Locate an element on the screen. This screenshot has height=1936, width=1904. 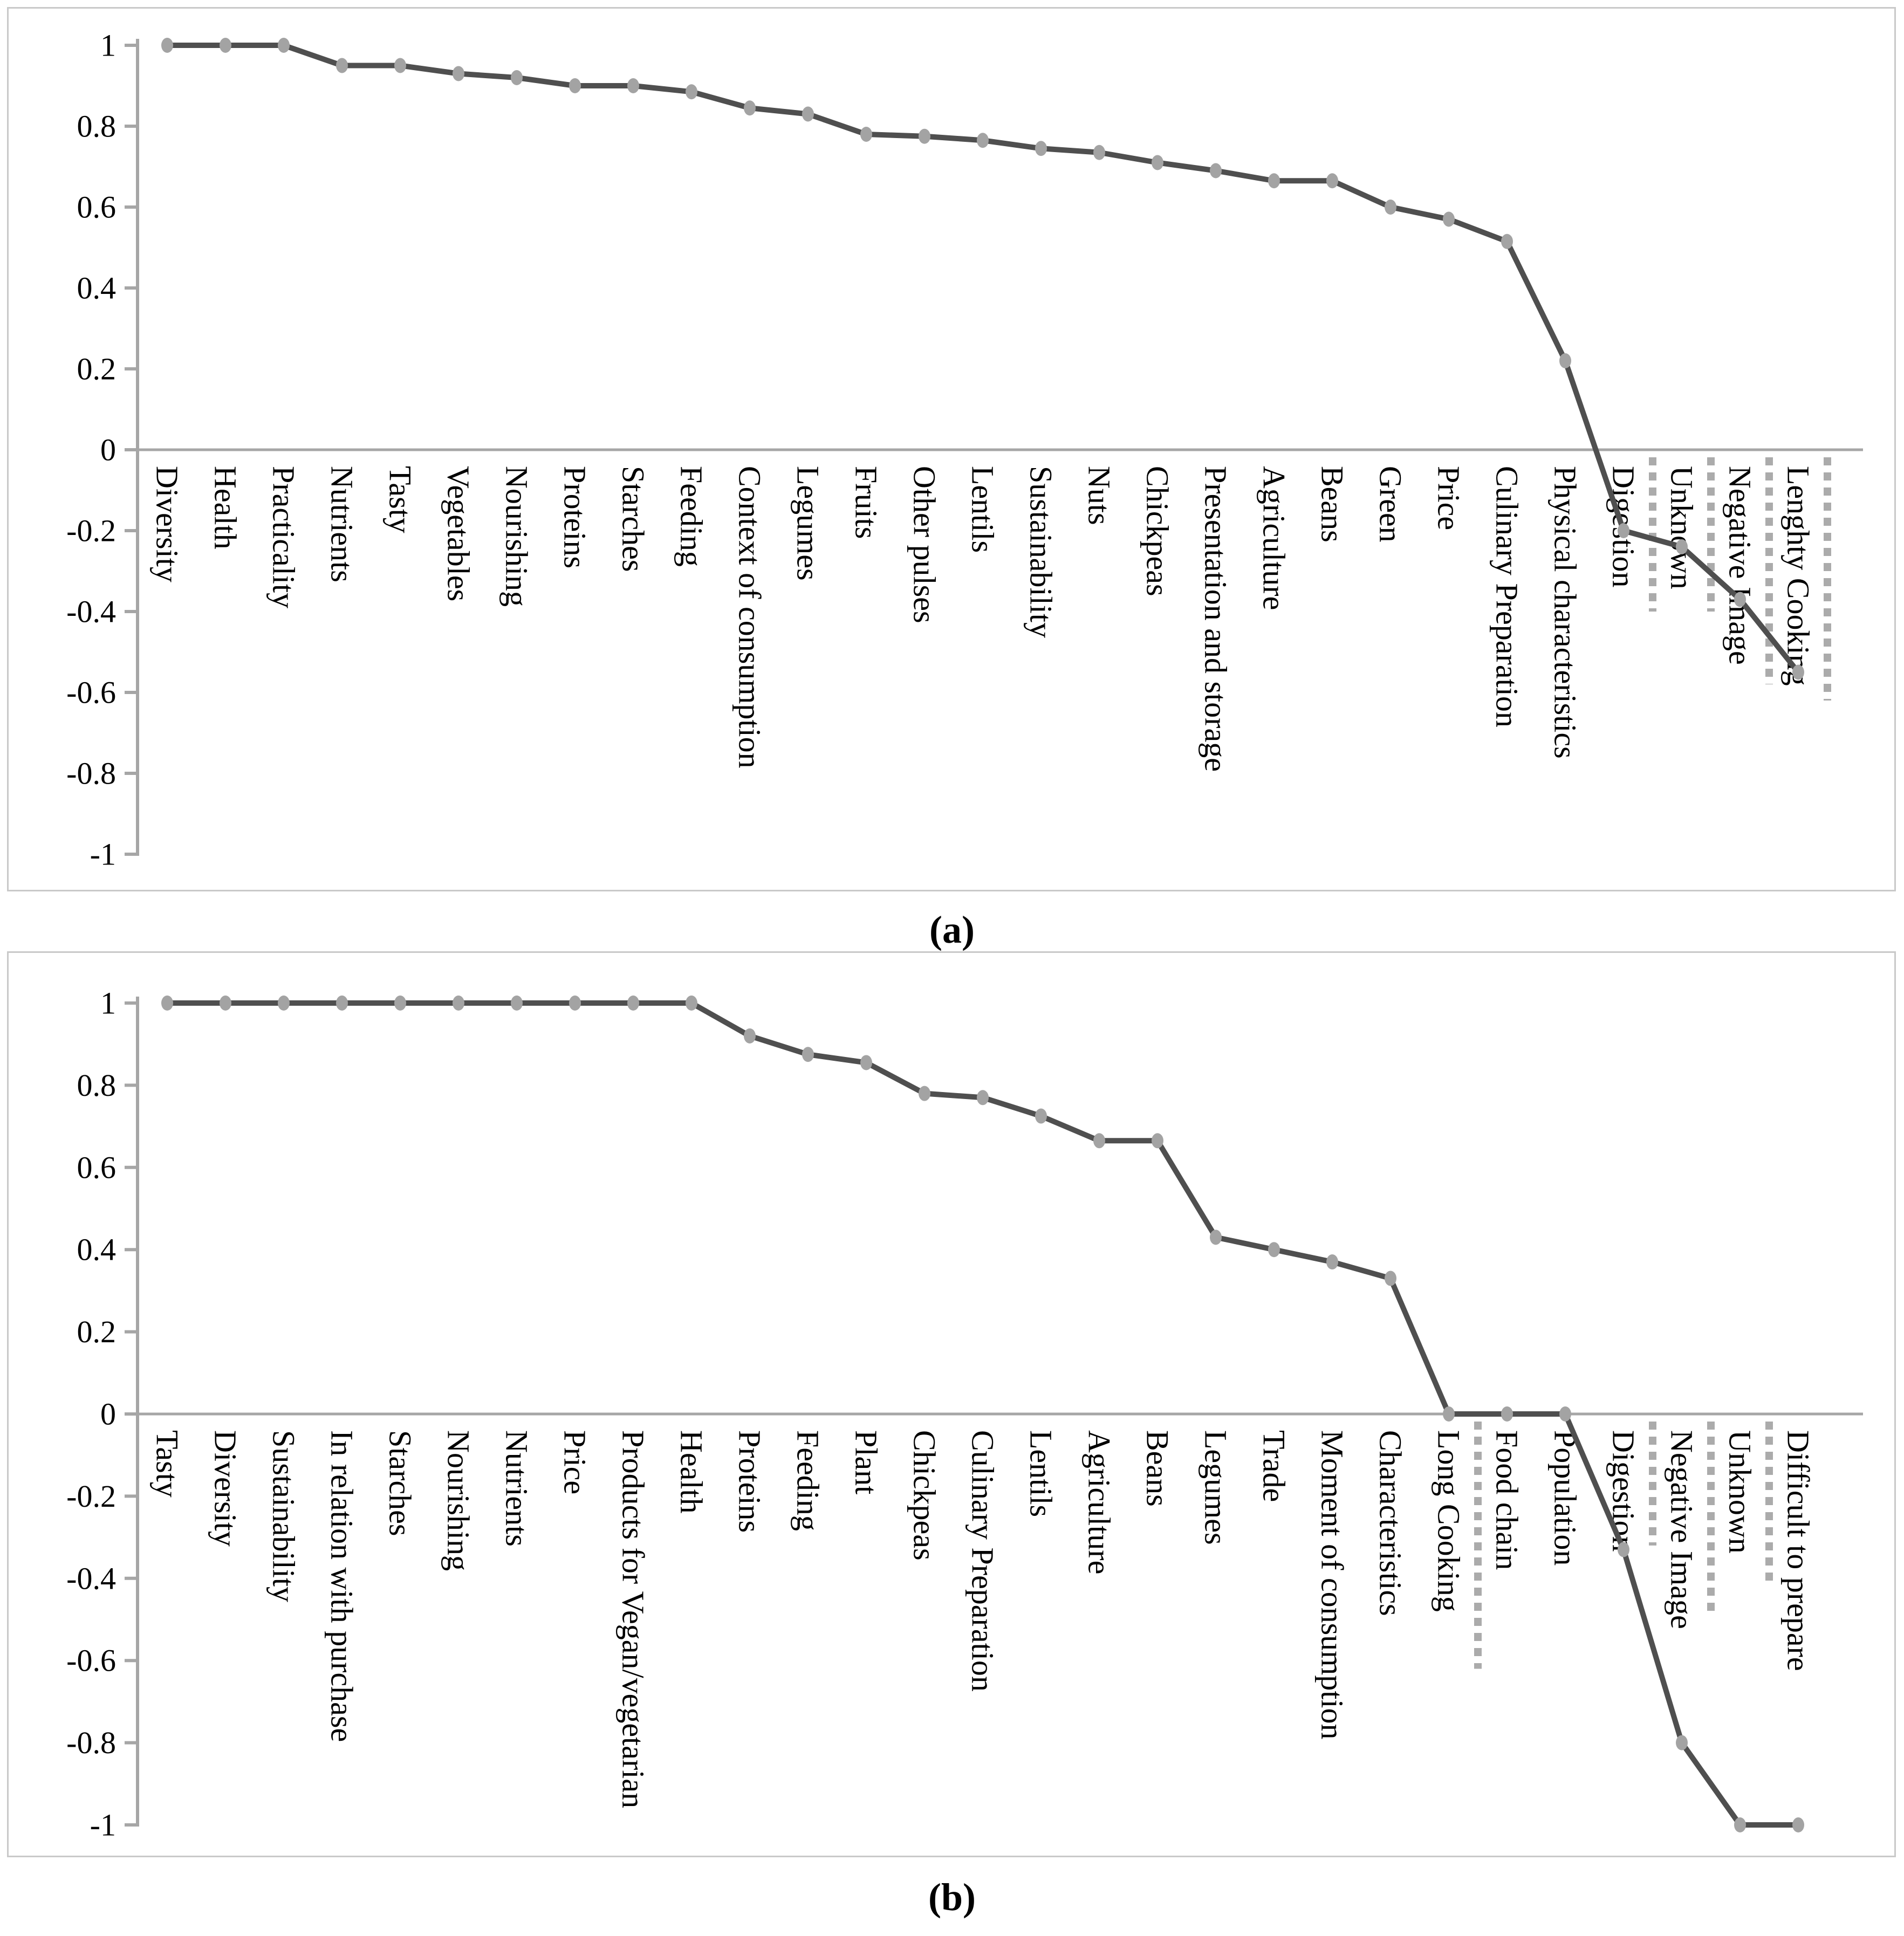
category-label: Context of consumption is located at coordinates (750, 617).